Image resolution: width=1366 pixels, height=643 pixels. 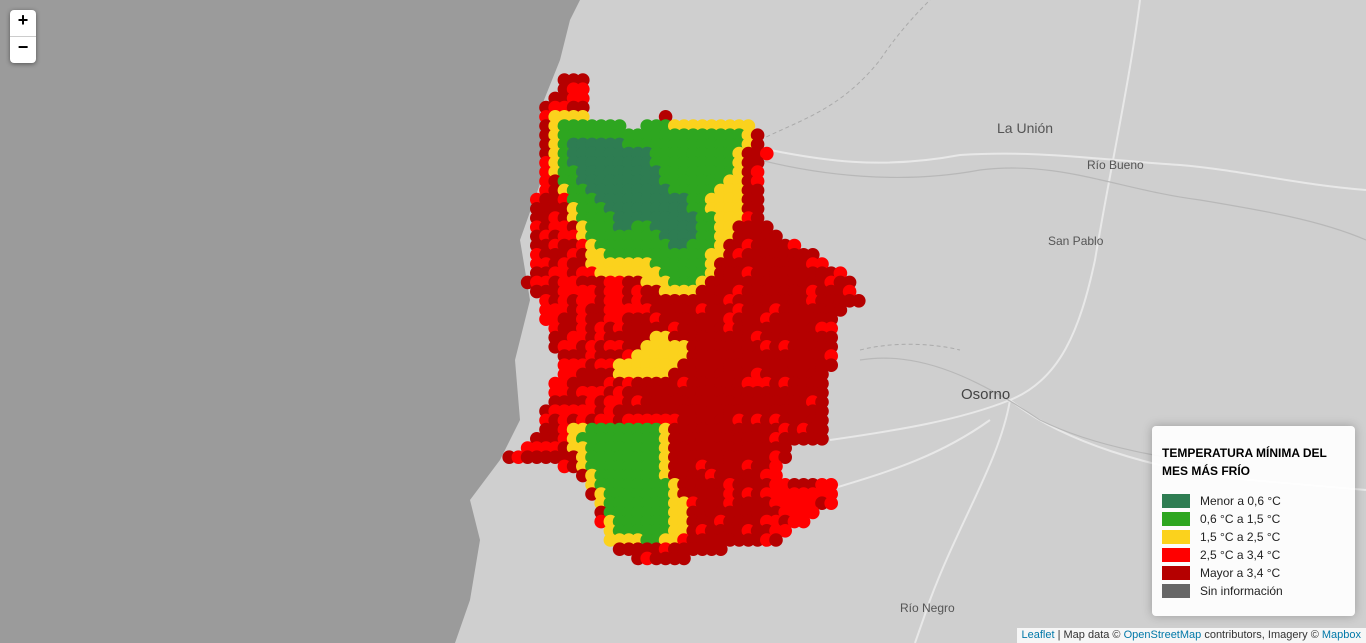 What do you see at coordinates (1240, 555) in the screenshot?
I see `legend-label: 2,5 °C a 3,4 °C` at bounding box center [1240, 555].